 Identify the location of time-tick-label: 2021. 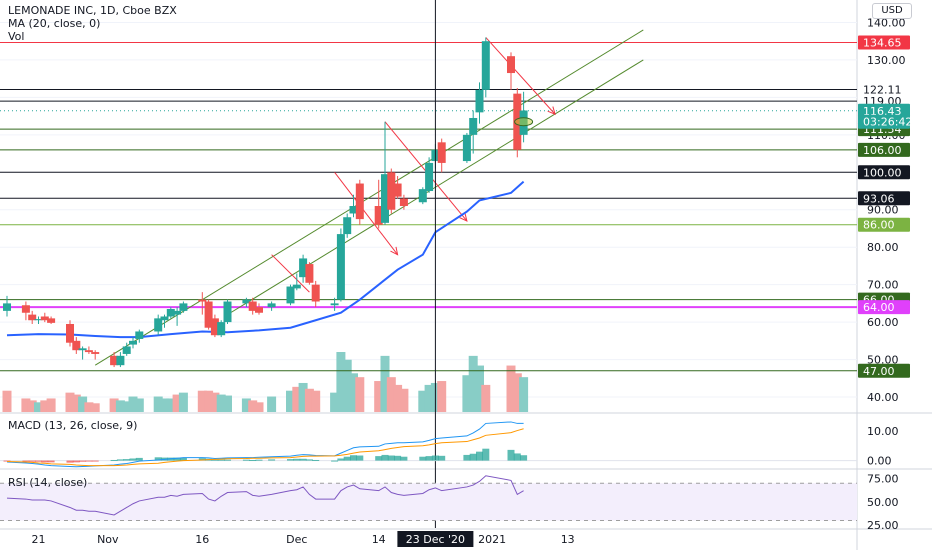
(492, 539).